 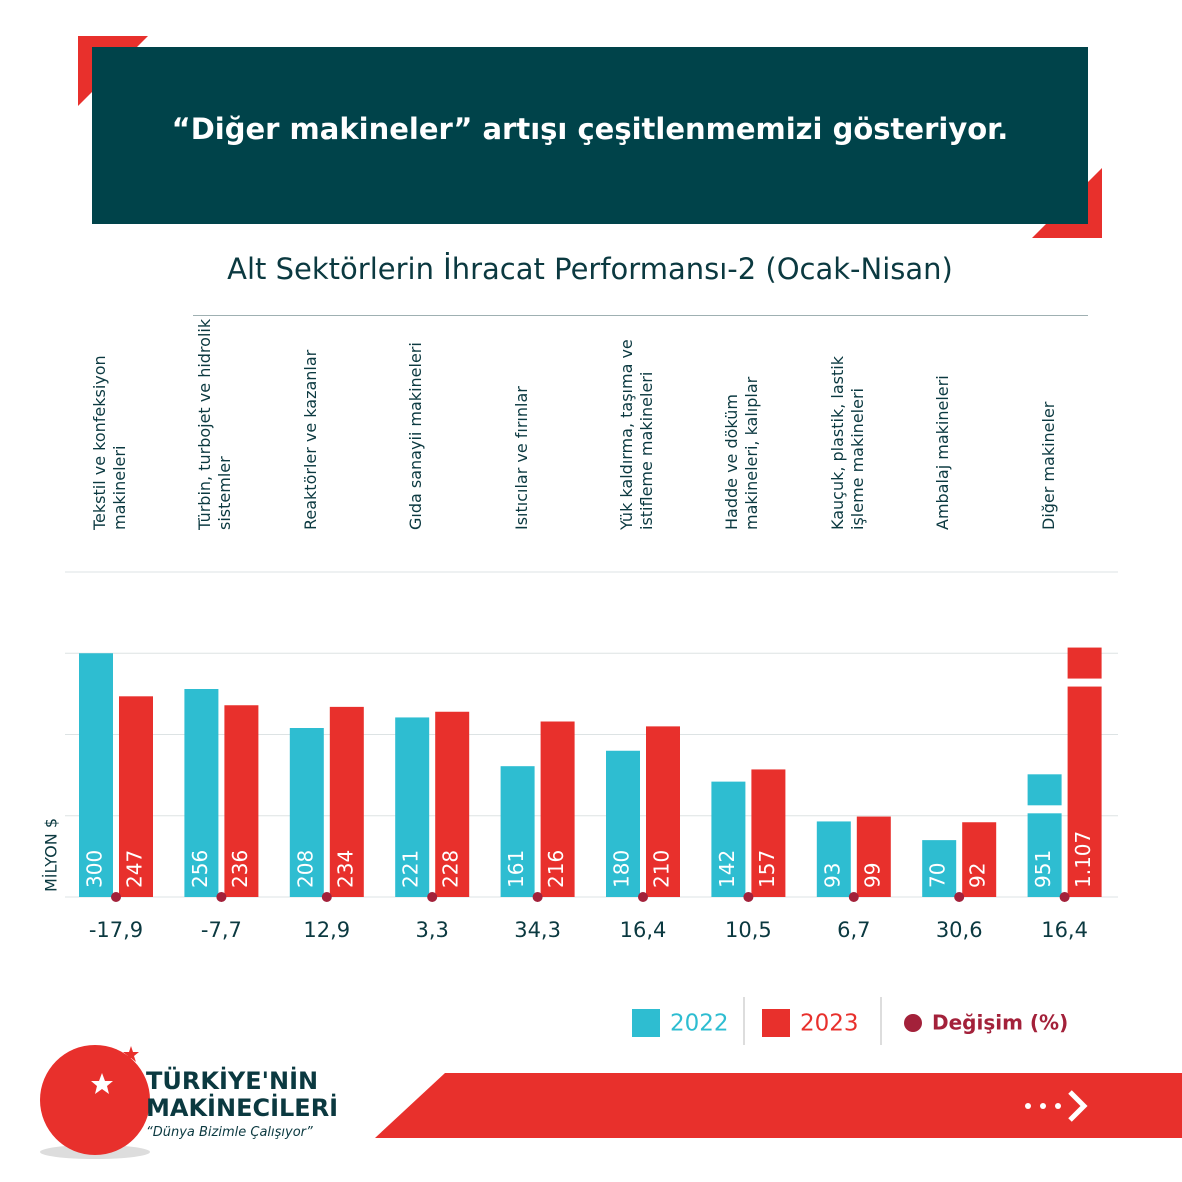 I want to click on tagline: “Dünya Bizimle Çalışıyor”, so click(x=229, y=1132).